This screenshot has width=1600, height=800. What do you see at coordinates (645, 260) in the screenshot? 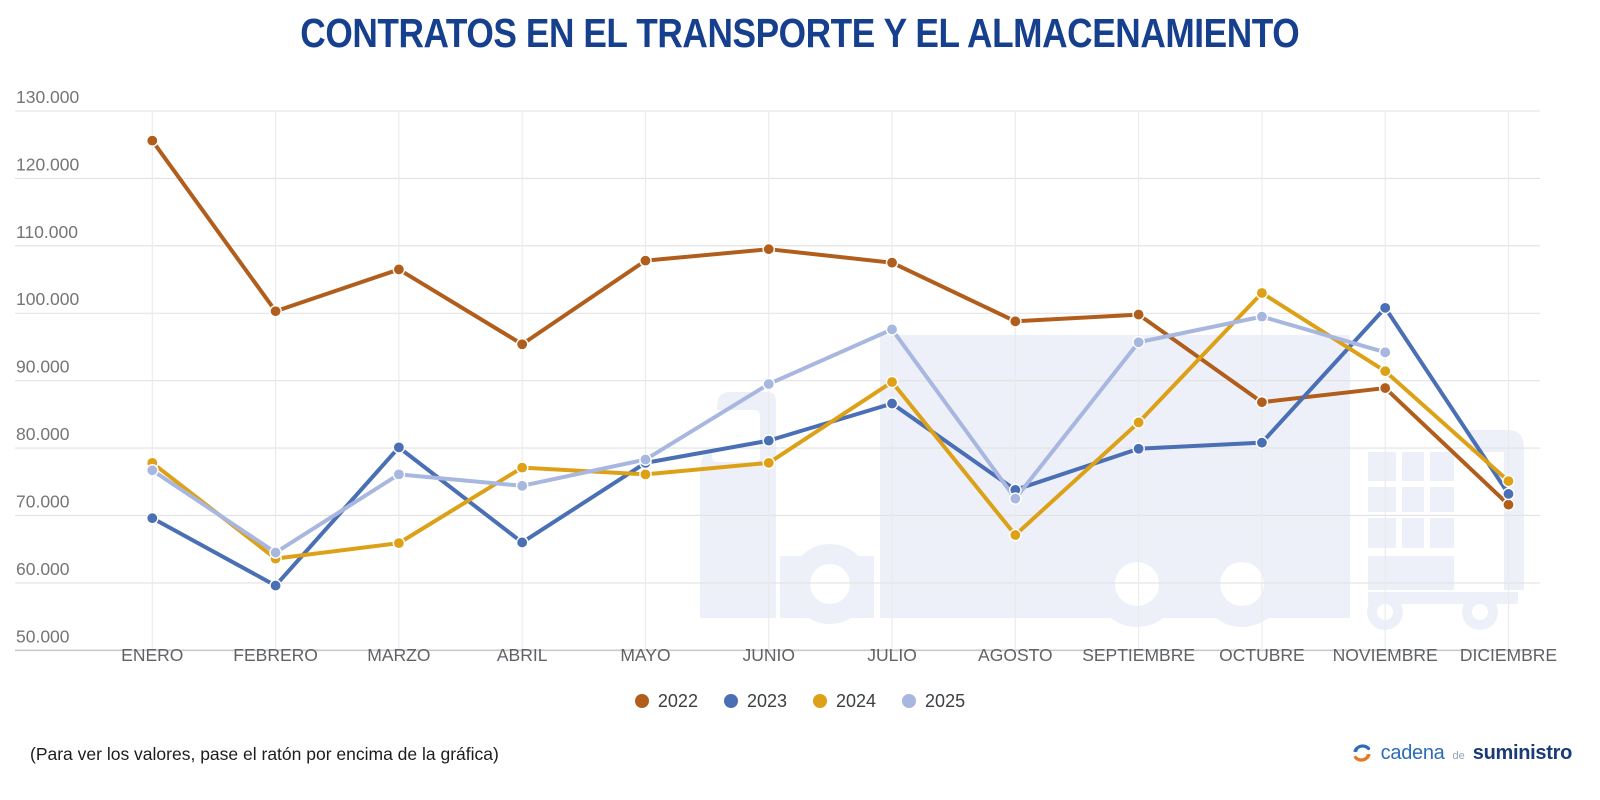
I see `data-point-2022-mayo` at bounding box center [645, 260].